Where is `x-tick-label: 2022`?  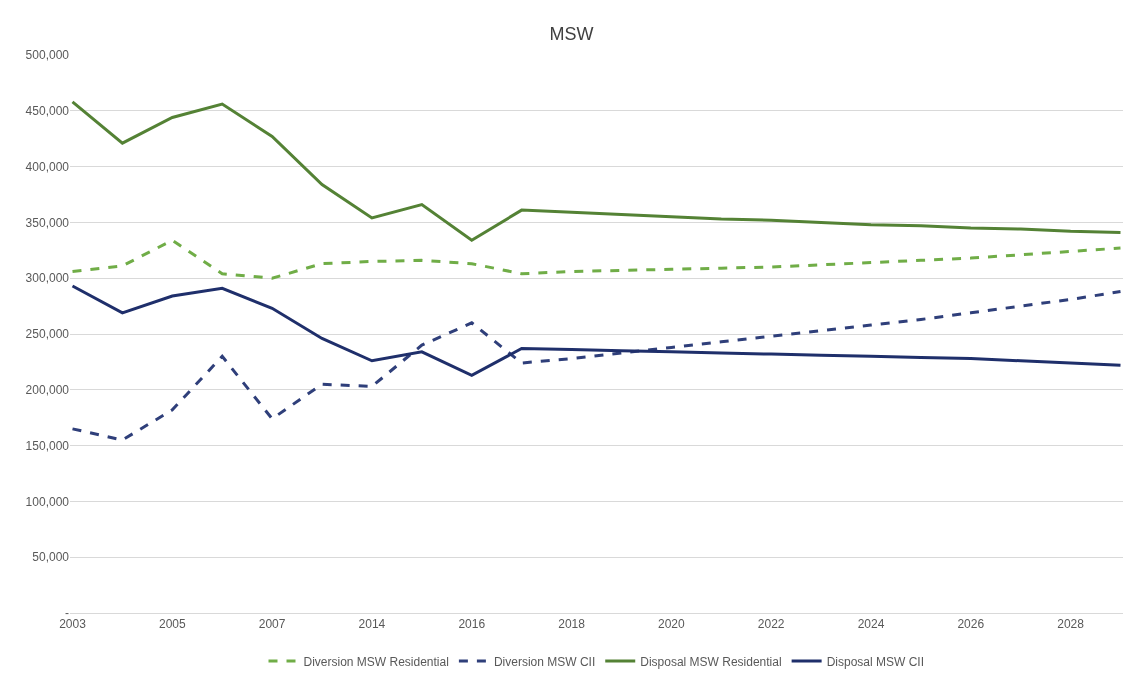
x-tick-label: 2022 is located at coordinates (771, 624).